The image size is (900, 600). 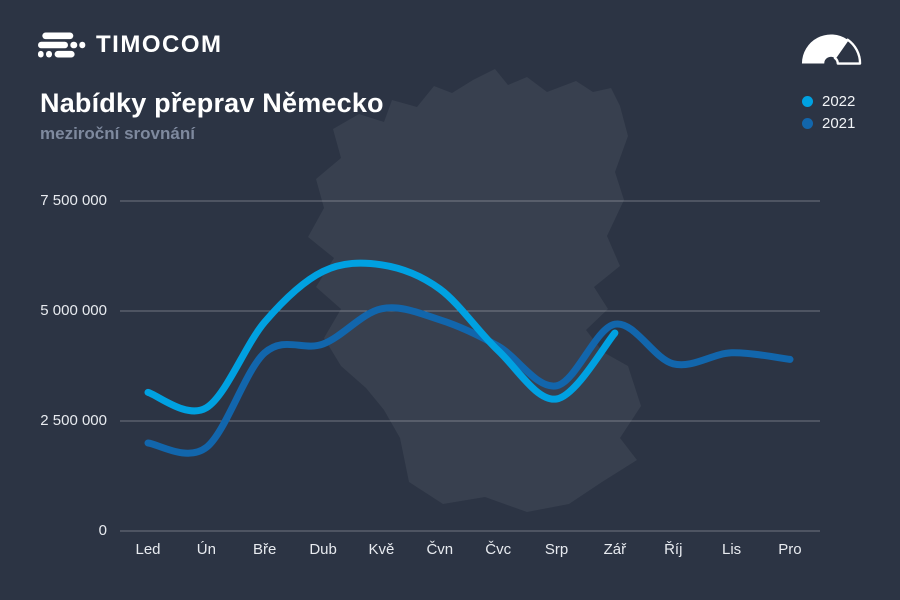 I want to click on logo: TIMOCOM, so click(x=130, y=45).